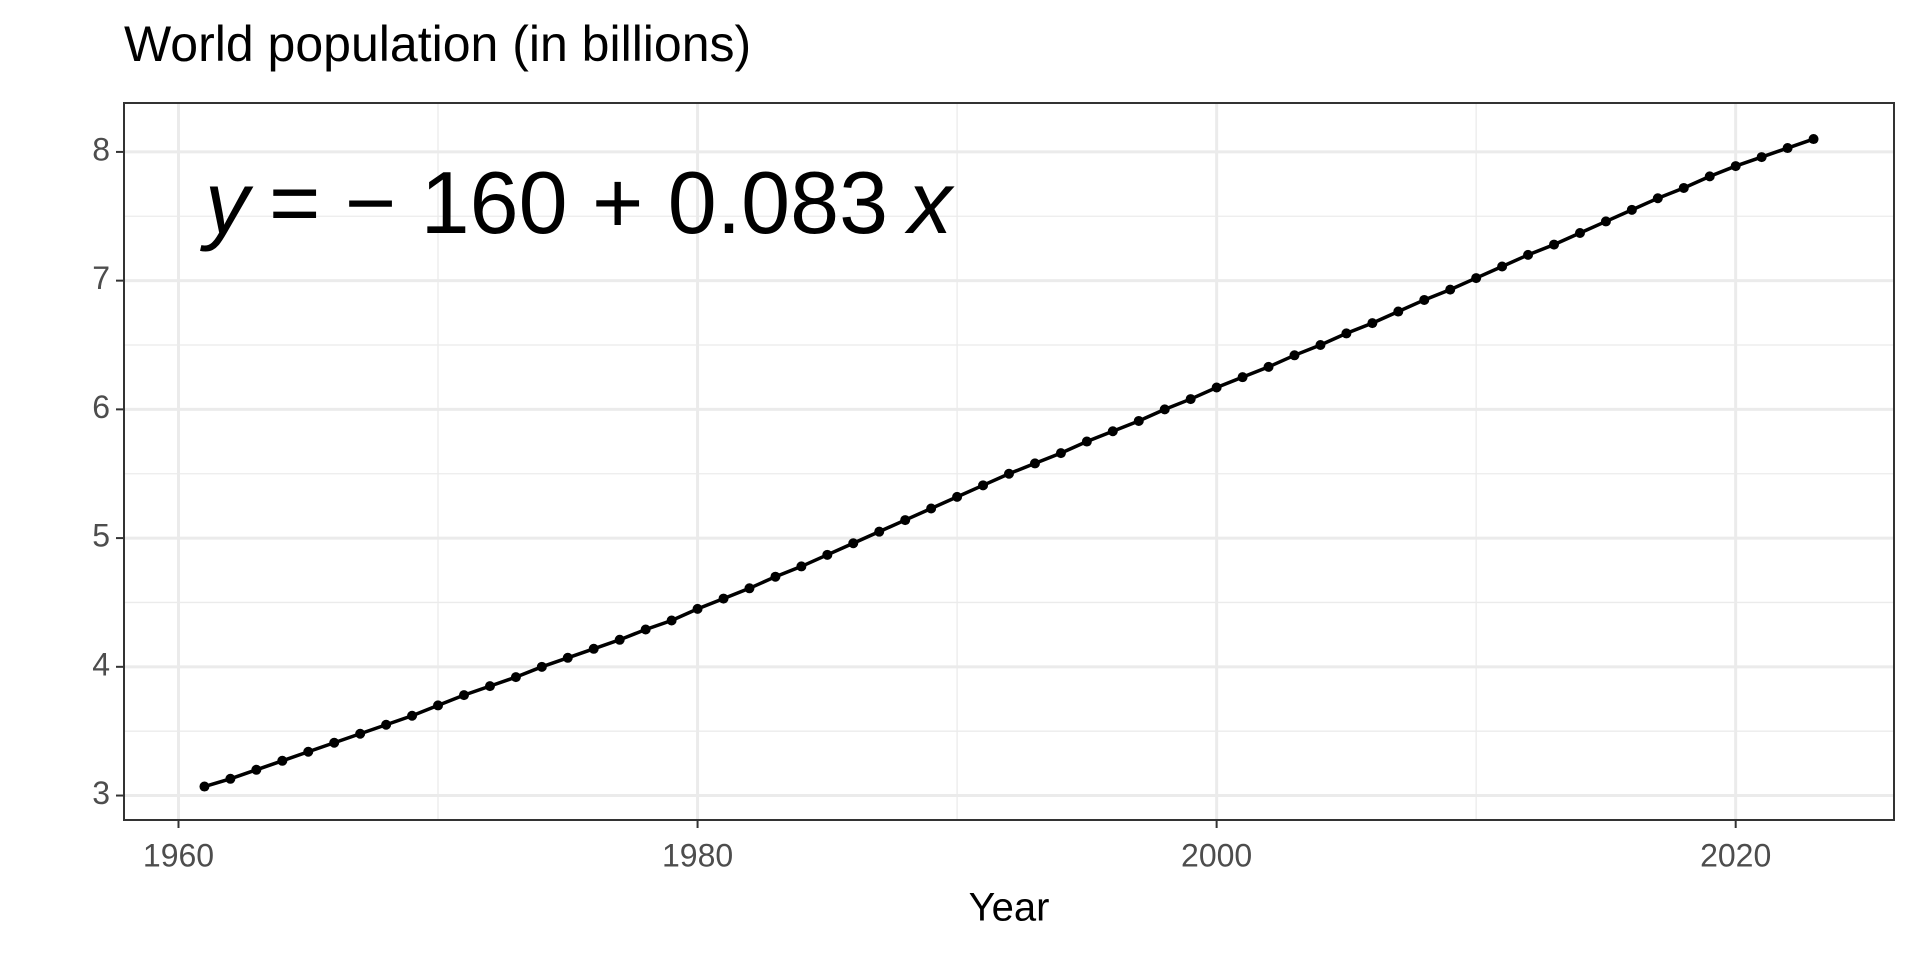 This screenshot has width=1920, height=960. What do you see at coordinates (101, 407) in the screenshot?
I see `y-tick-label: 6` at bounding box center [101, 407].